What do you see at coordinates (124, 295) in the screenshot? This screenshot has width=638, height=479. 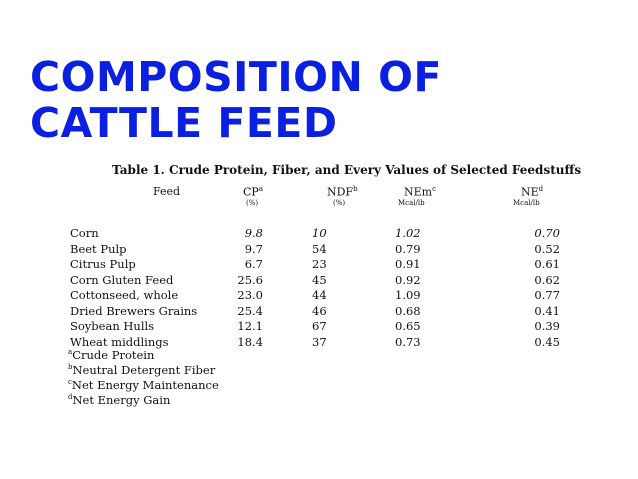 I see `feed-cell: Cottonseed, whole` at bounding box center [124, 295].